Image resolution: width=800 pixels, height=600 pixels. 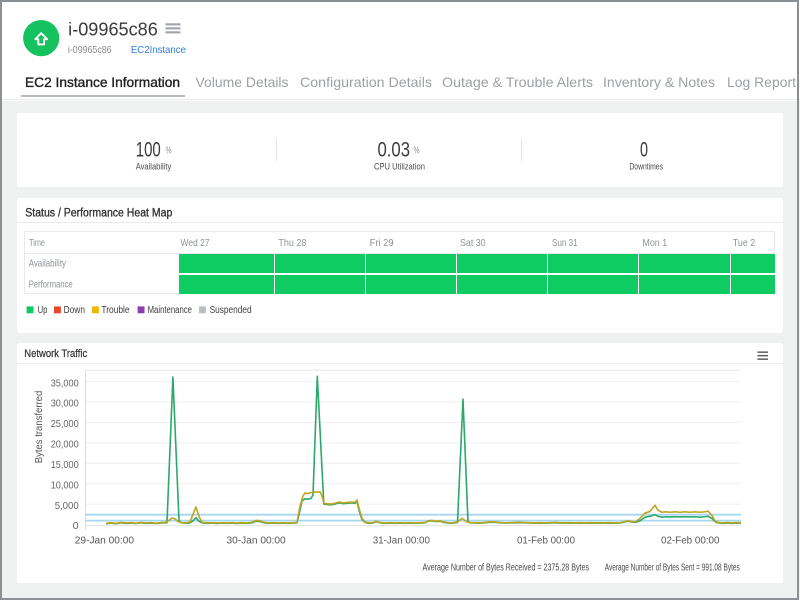 I want to click on svg-text: 02-Feb 00:00, so click(x=690, y=541).